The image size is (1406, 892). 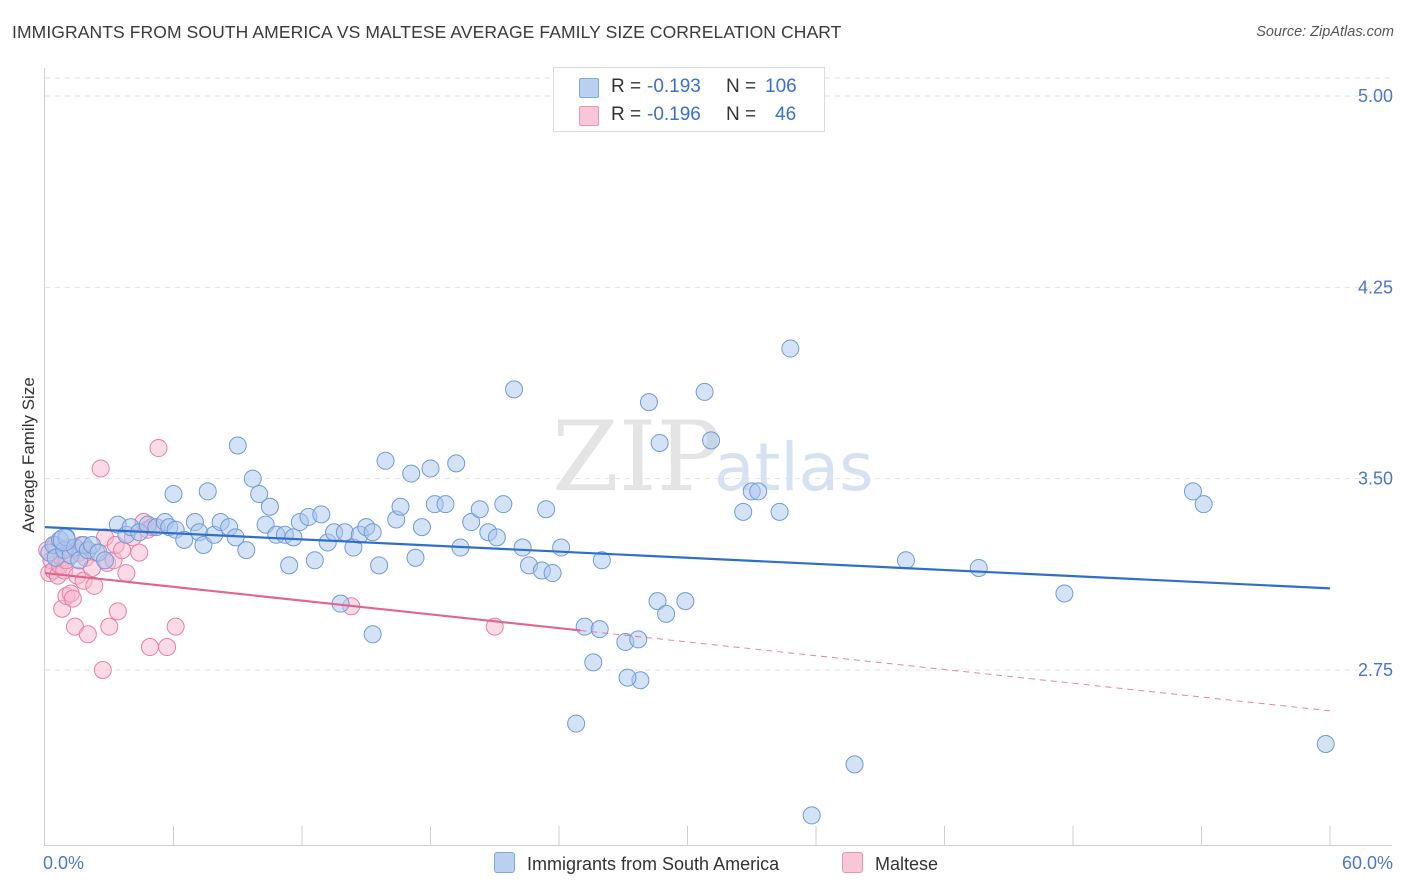 I want to click on watermark-zip: ZIP, so click(x=636, y=457).